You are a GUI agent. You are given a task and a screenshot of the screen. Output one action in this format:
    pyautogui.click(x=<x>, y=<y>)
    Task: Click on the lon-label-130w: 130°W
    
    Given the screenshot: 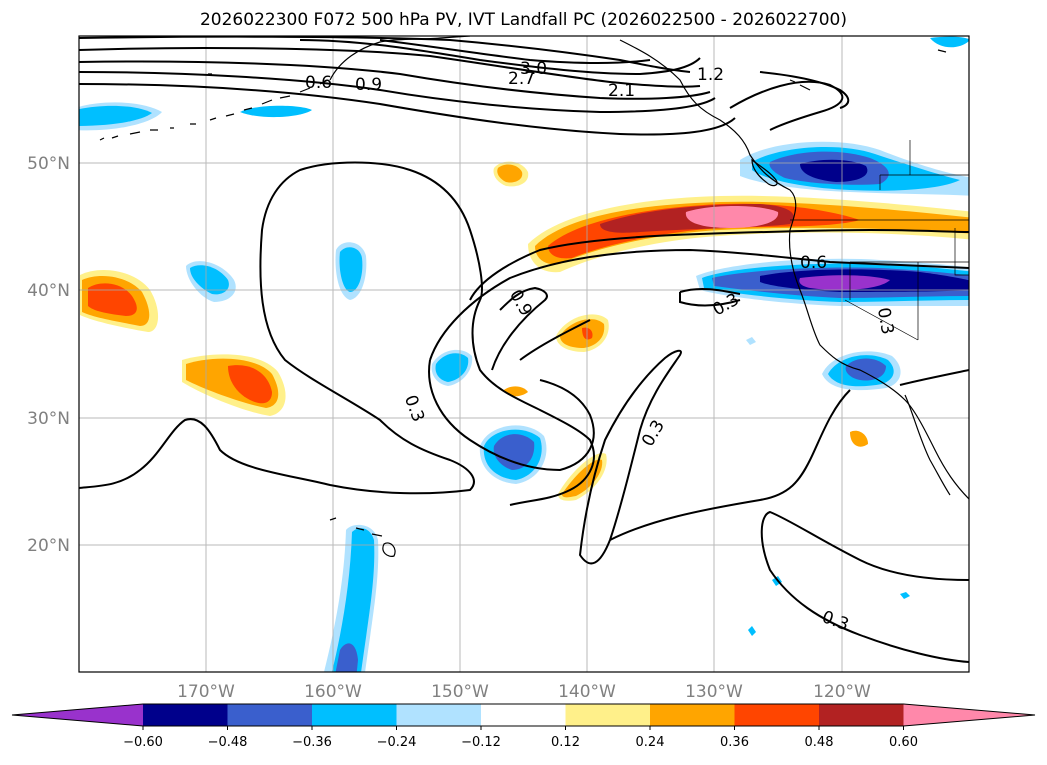 What is the action you would take?
    pyautogui.click(x=714, y=692)
    